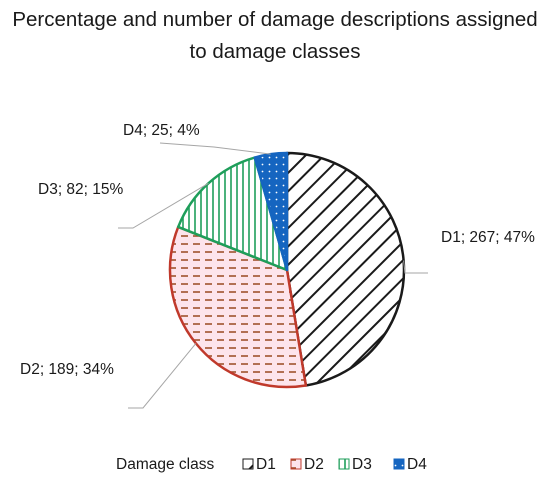 Image resolution: width=550 pixels, height=483 pixels. I want to click on legend-swatch-d4, so click(399, 464).